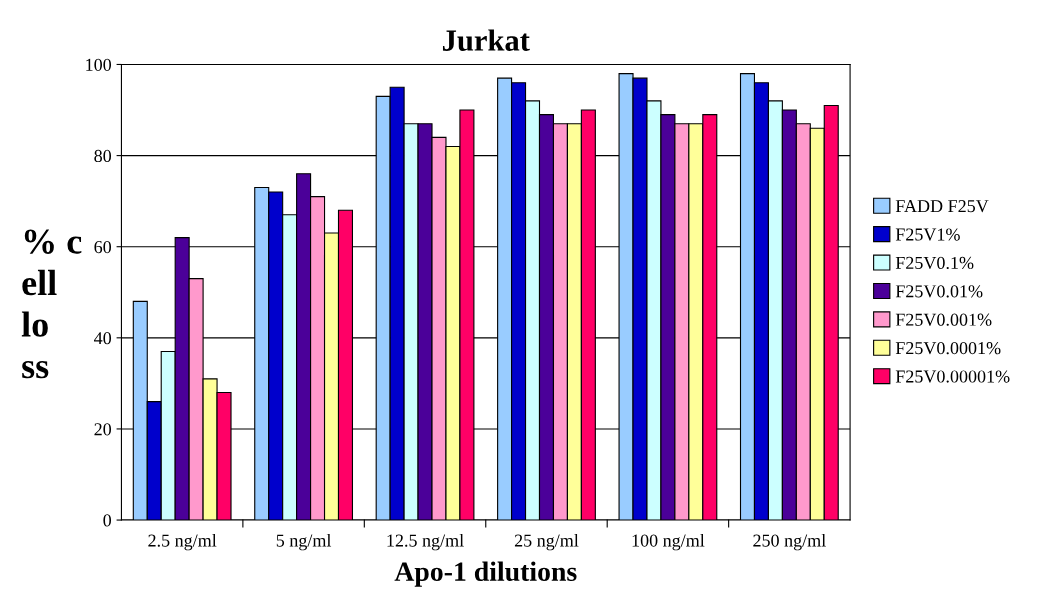  Describe the element at coordinates (789, 542) in the screenshot. I see `x-tick-label: 250 ng/ml` at that location.